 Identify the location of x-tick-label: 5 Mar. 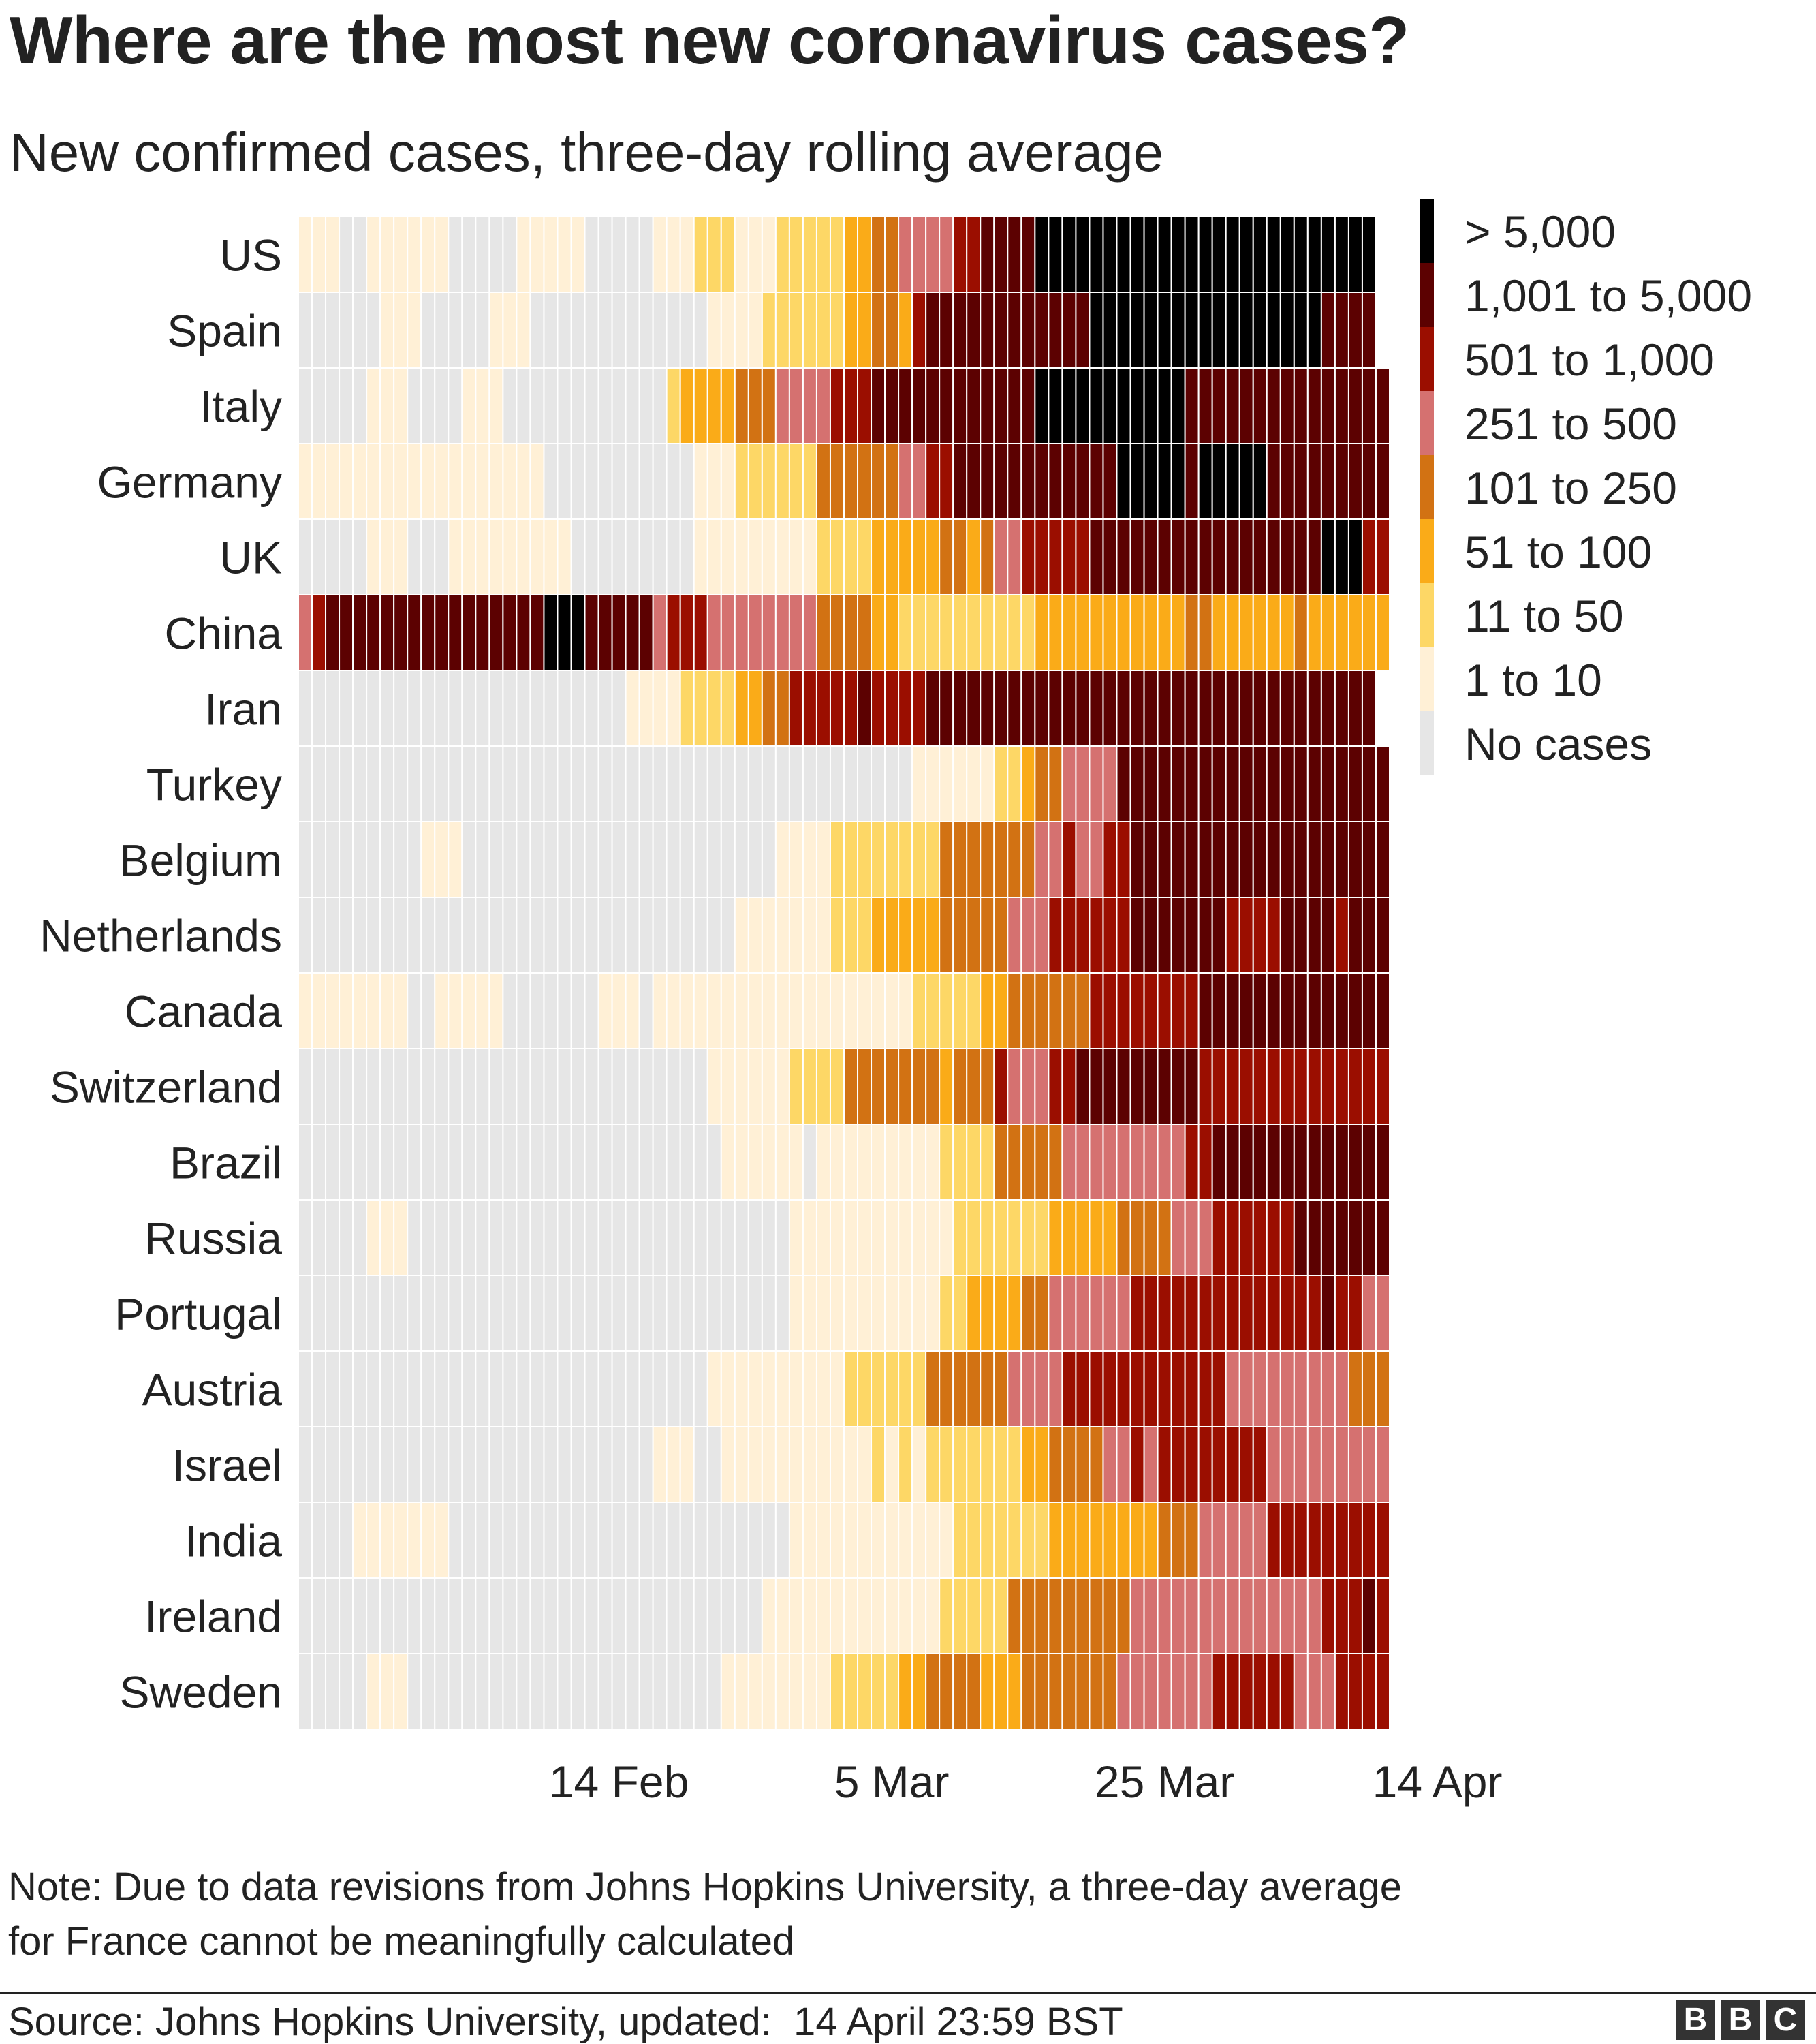
(892, 1781).